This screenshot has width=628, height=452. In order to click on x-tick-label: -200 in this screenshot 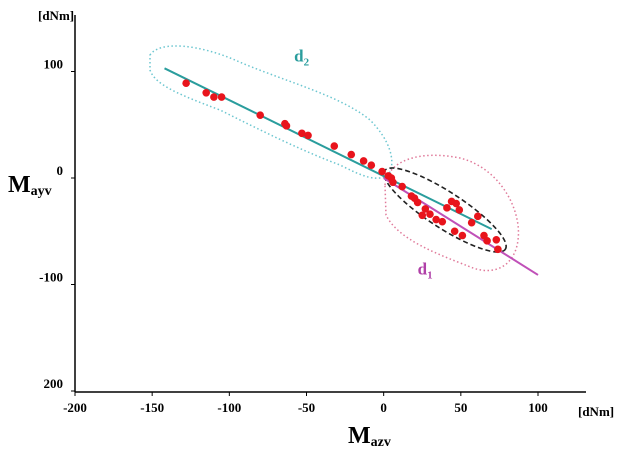, I will do `click(75, 407)`.